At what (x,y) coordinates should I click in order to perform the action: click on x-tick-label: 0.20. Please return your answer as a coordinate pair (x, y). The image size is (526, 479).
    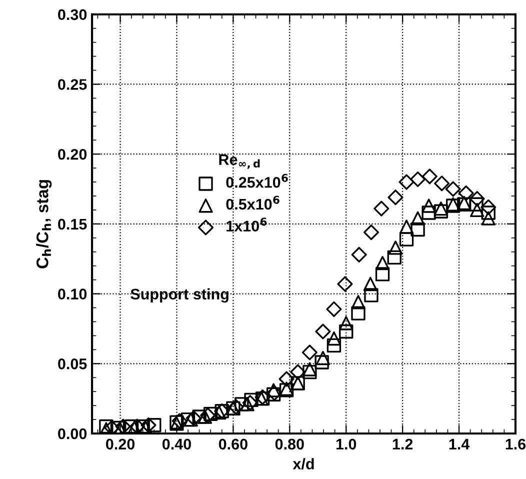
    Looking at the image, I should click on (120, 444).